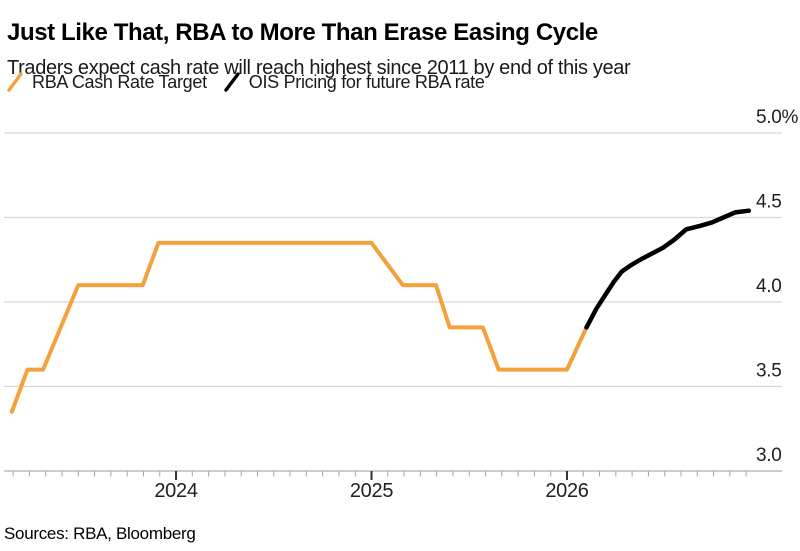  What do you see at coordinates (100, 533) in the screenshot?
I see `sources-note: Sources: RBA, Bloomberg` at bounding box center [100, 533].